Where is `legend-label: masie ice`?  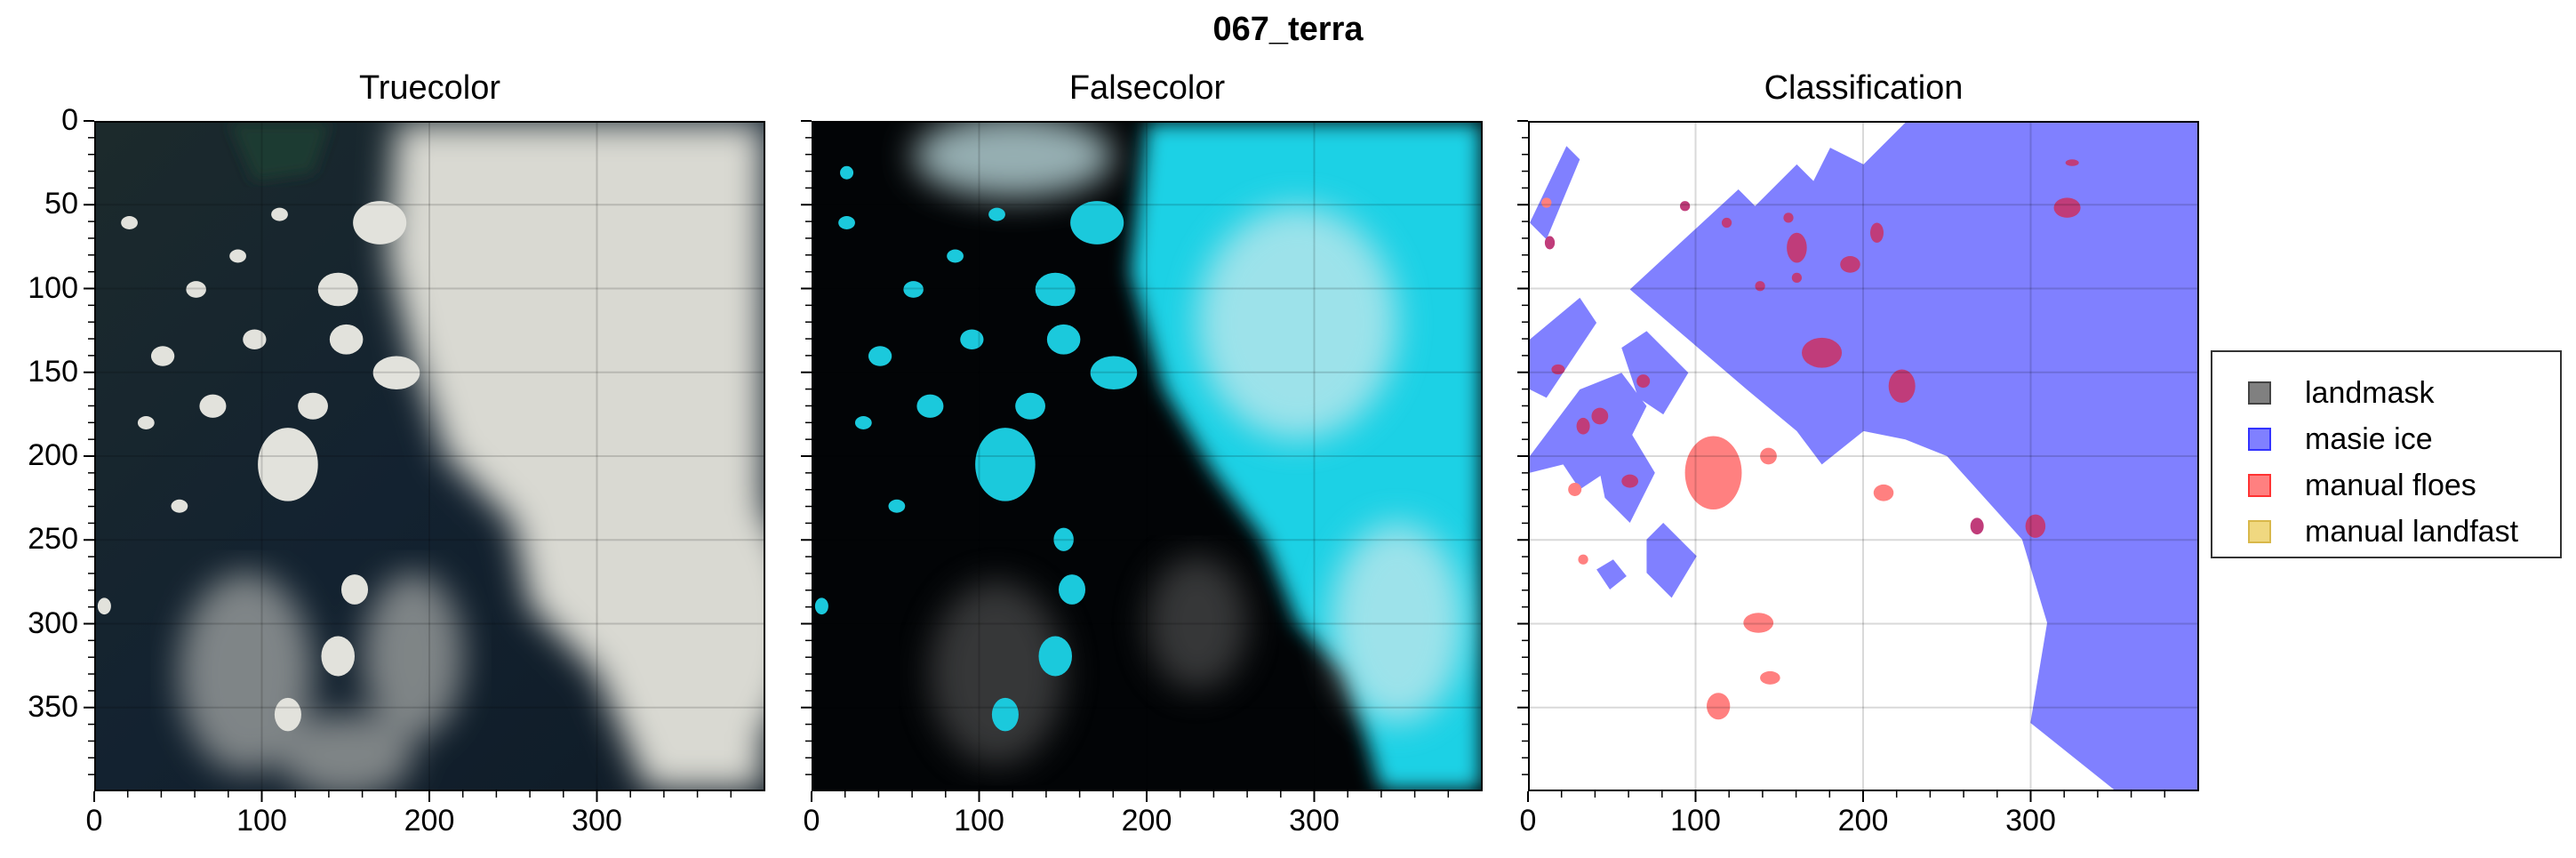
legend-label: masie ice is located at coordinates (2369, 438).